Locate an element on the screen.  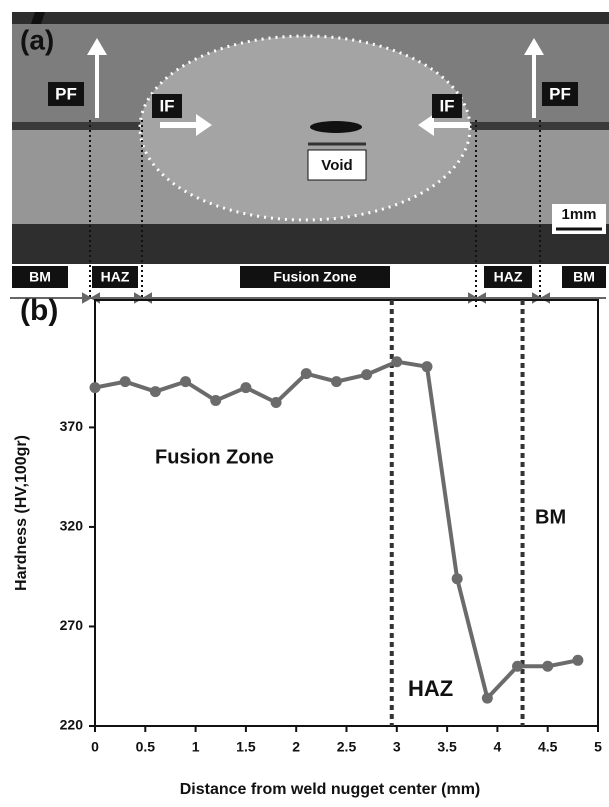
annotation: Fusion Zone is located at coordinates (214, 457).